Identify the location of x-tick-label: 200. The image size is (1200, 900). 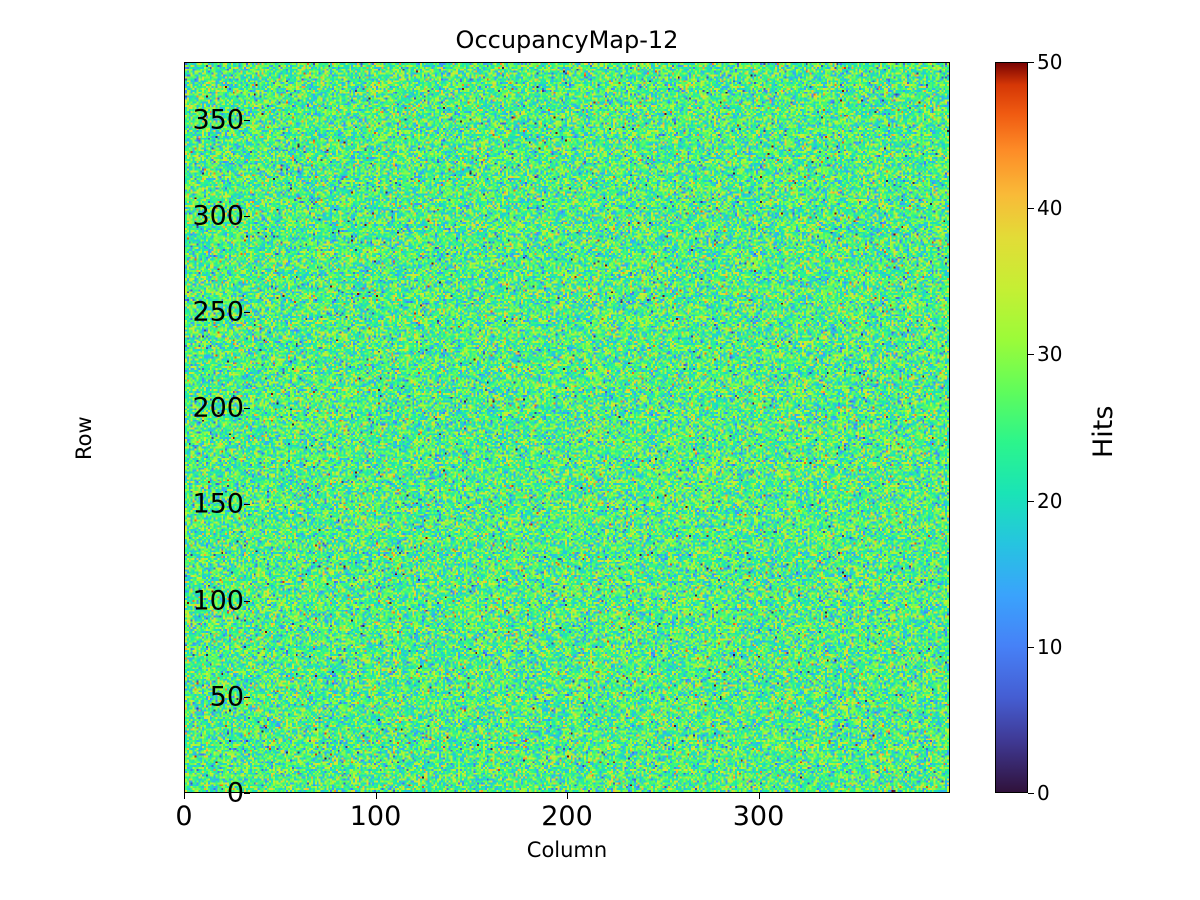
(567, 816).